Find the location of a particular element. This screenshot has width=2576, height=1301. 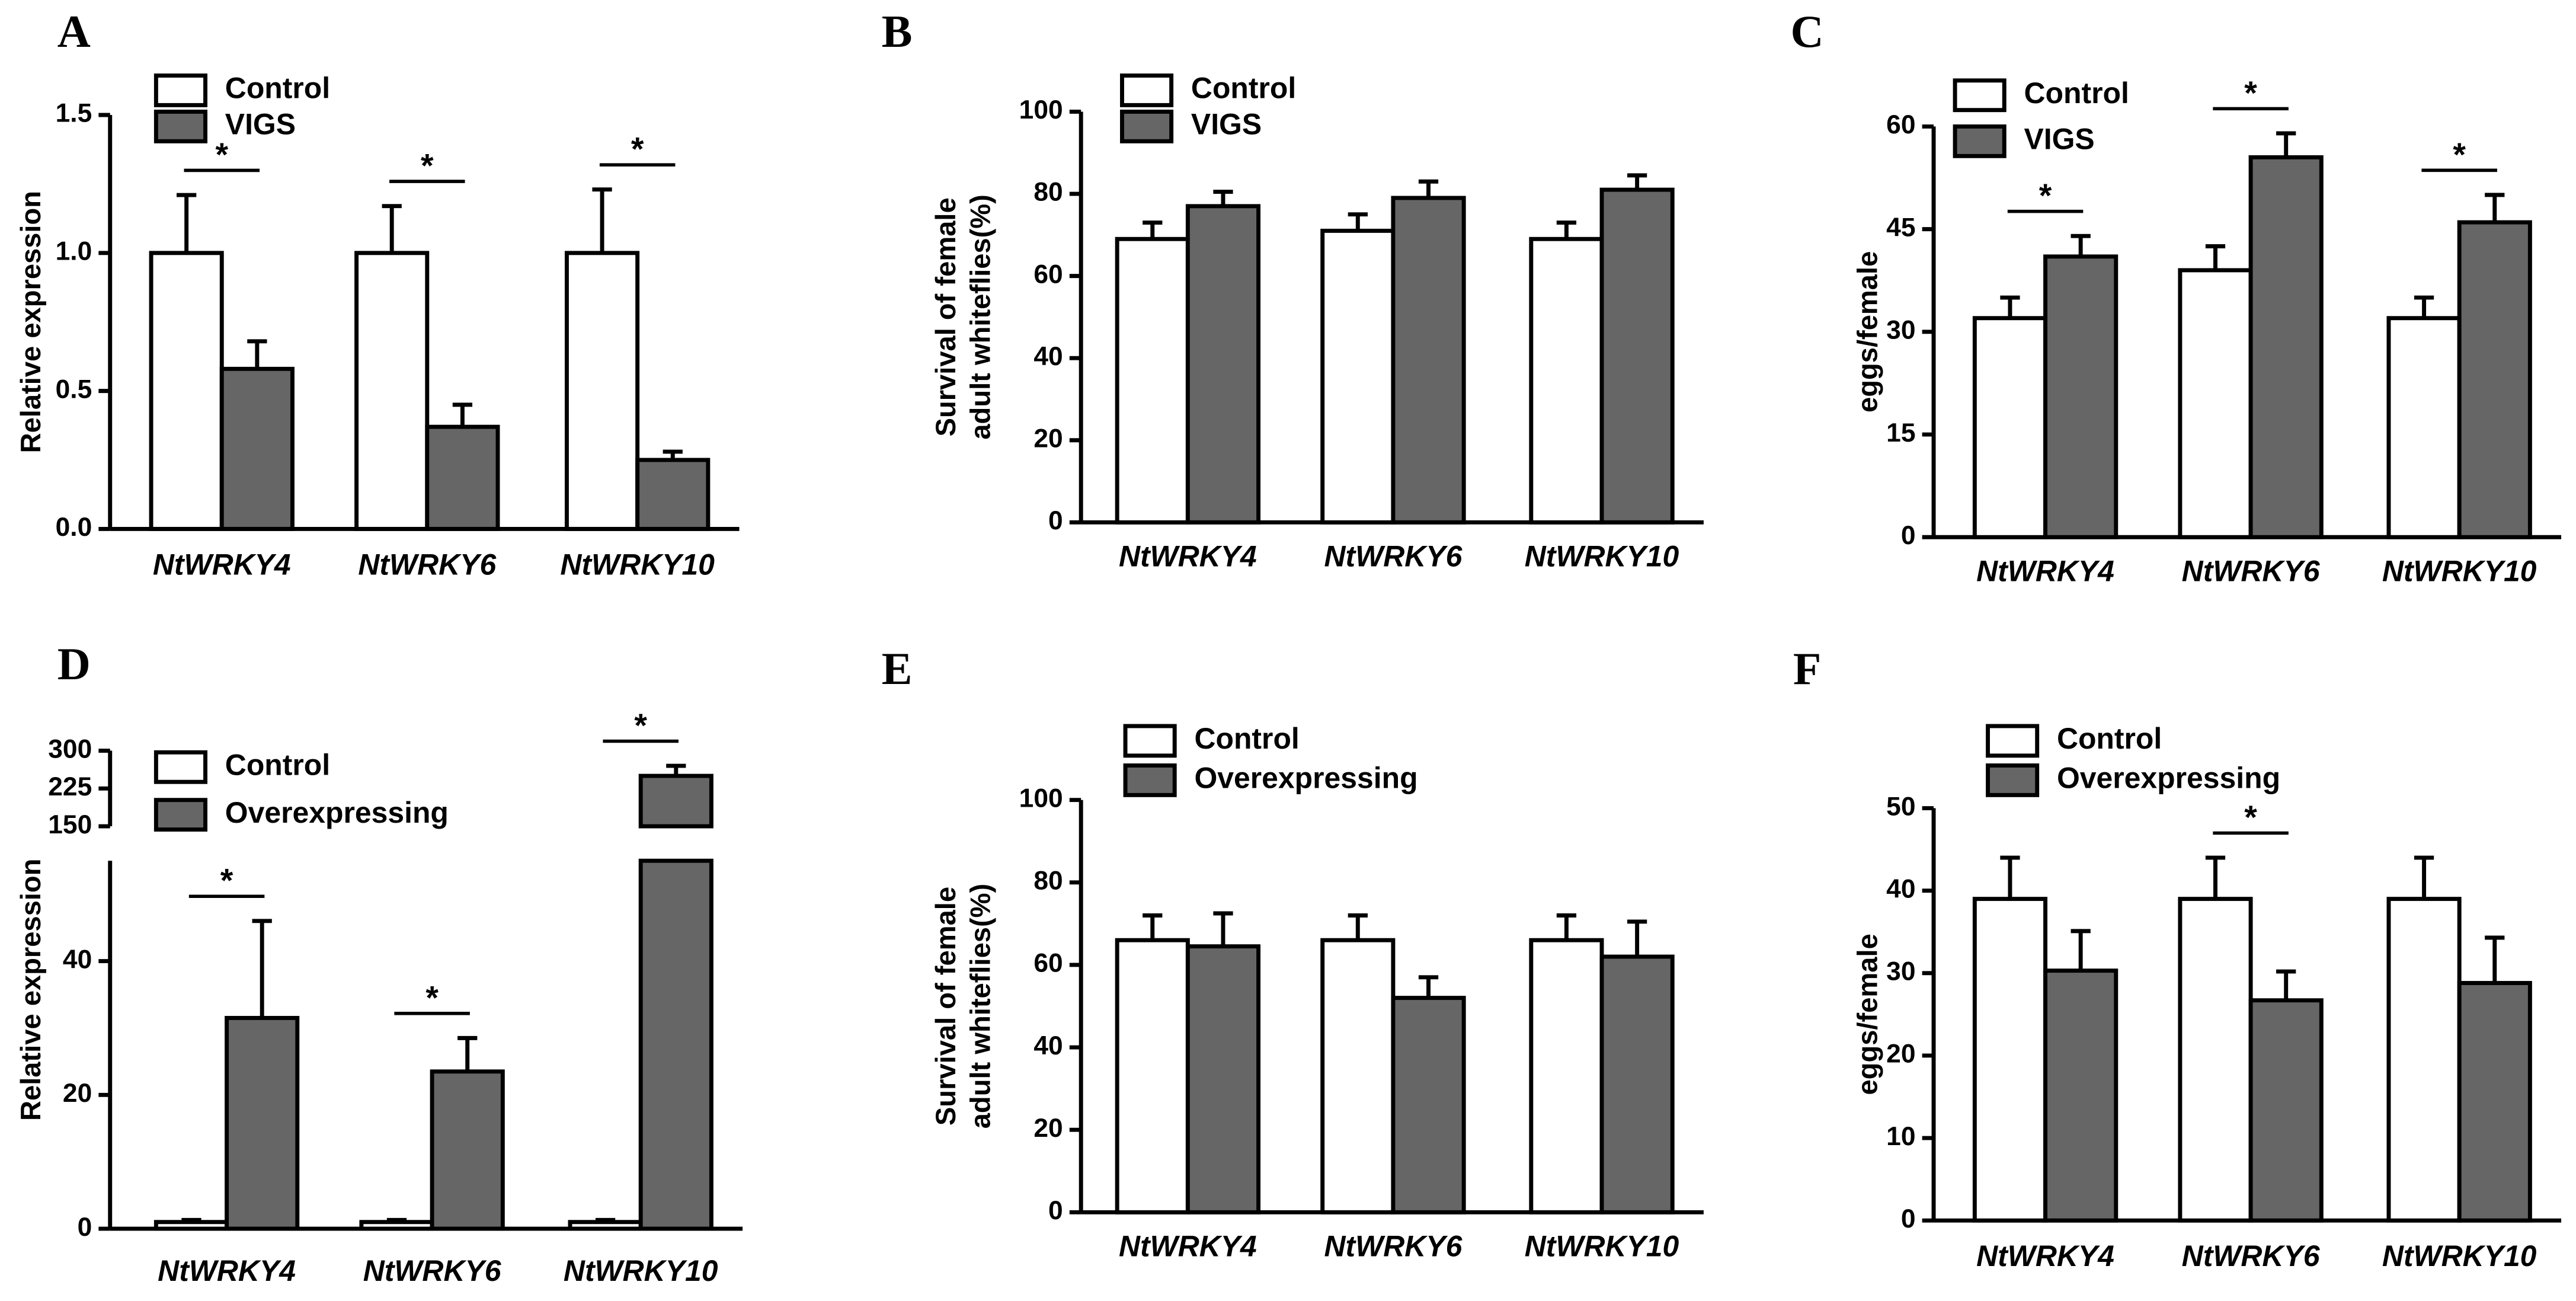

y-tick-label: 15 is located at coordinates (1900, 433).